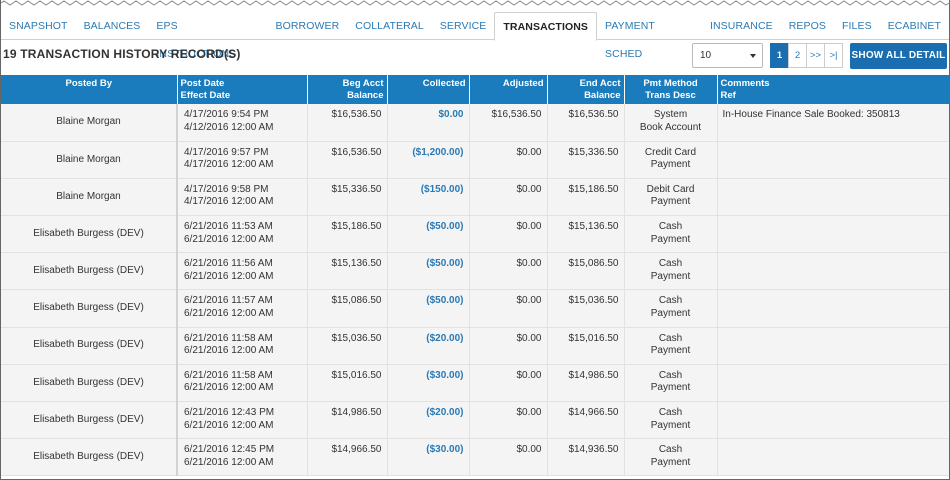 The height and width of the screenshot is (480, 950). I want to click on column-header-beg: Beg Acct Balance, so click(347, 89).